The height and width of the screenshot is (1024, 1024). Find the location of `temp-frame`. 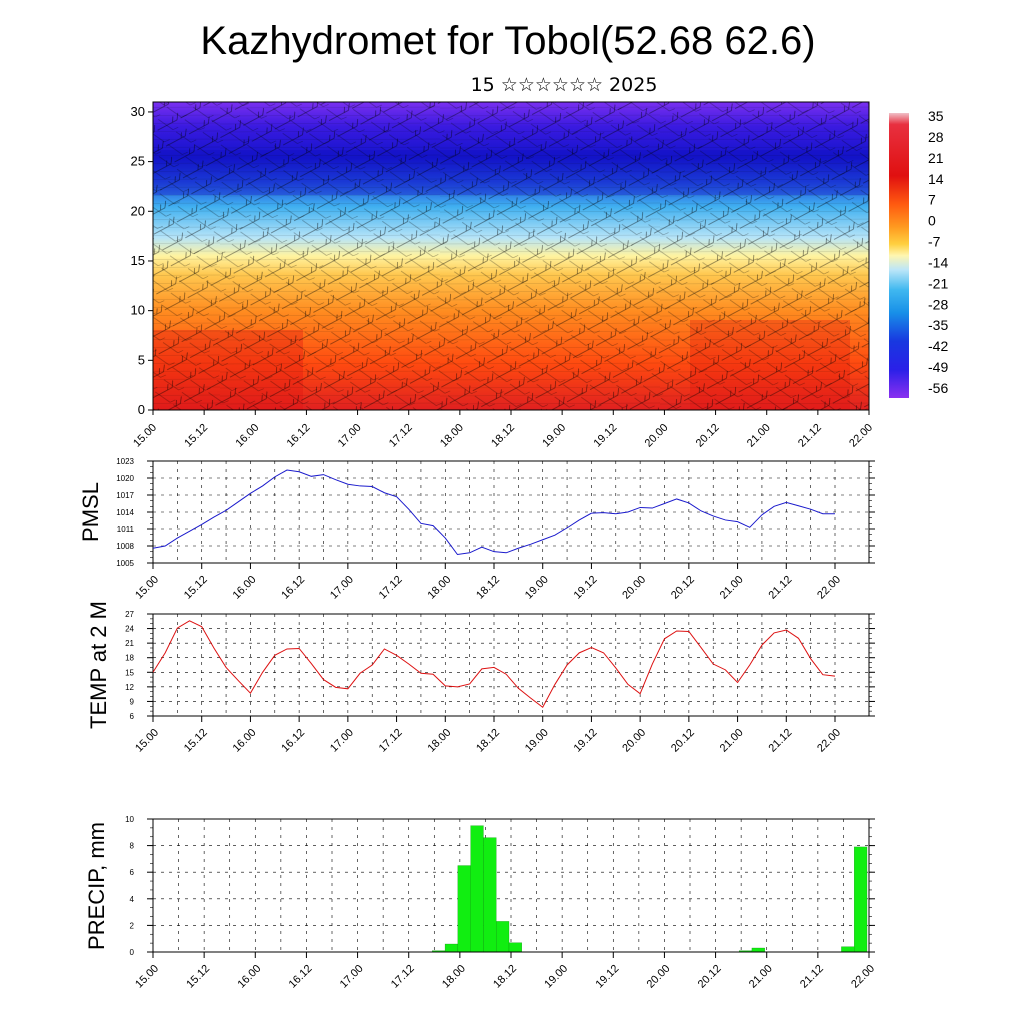

temp-frame is located at coordinates (511, 665).